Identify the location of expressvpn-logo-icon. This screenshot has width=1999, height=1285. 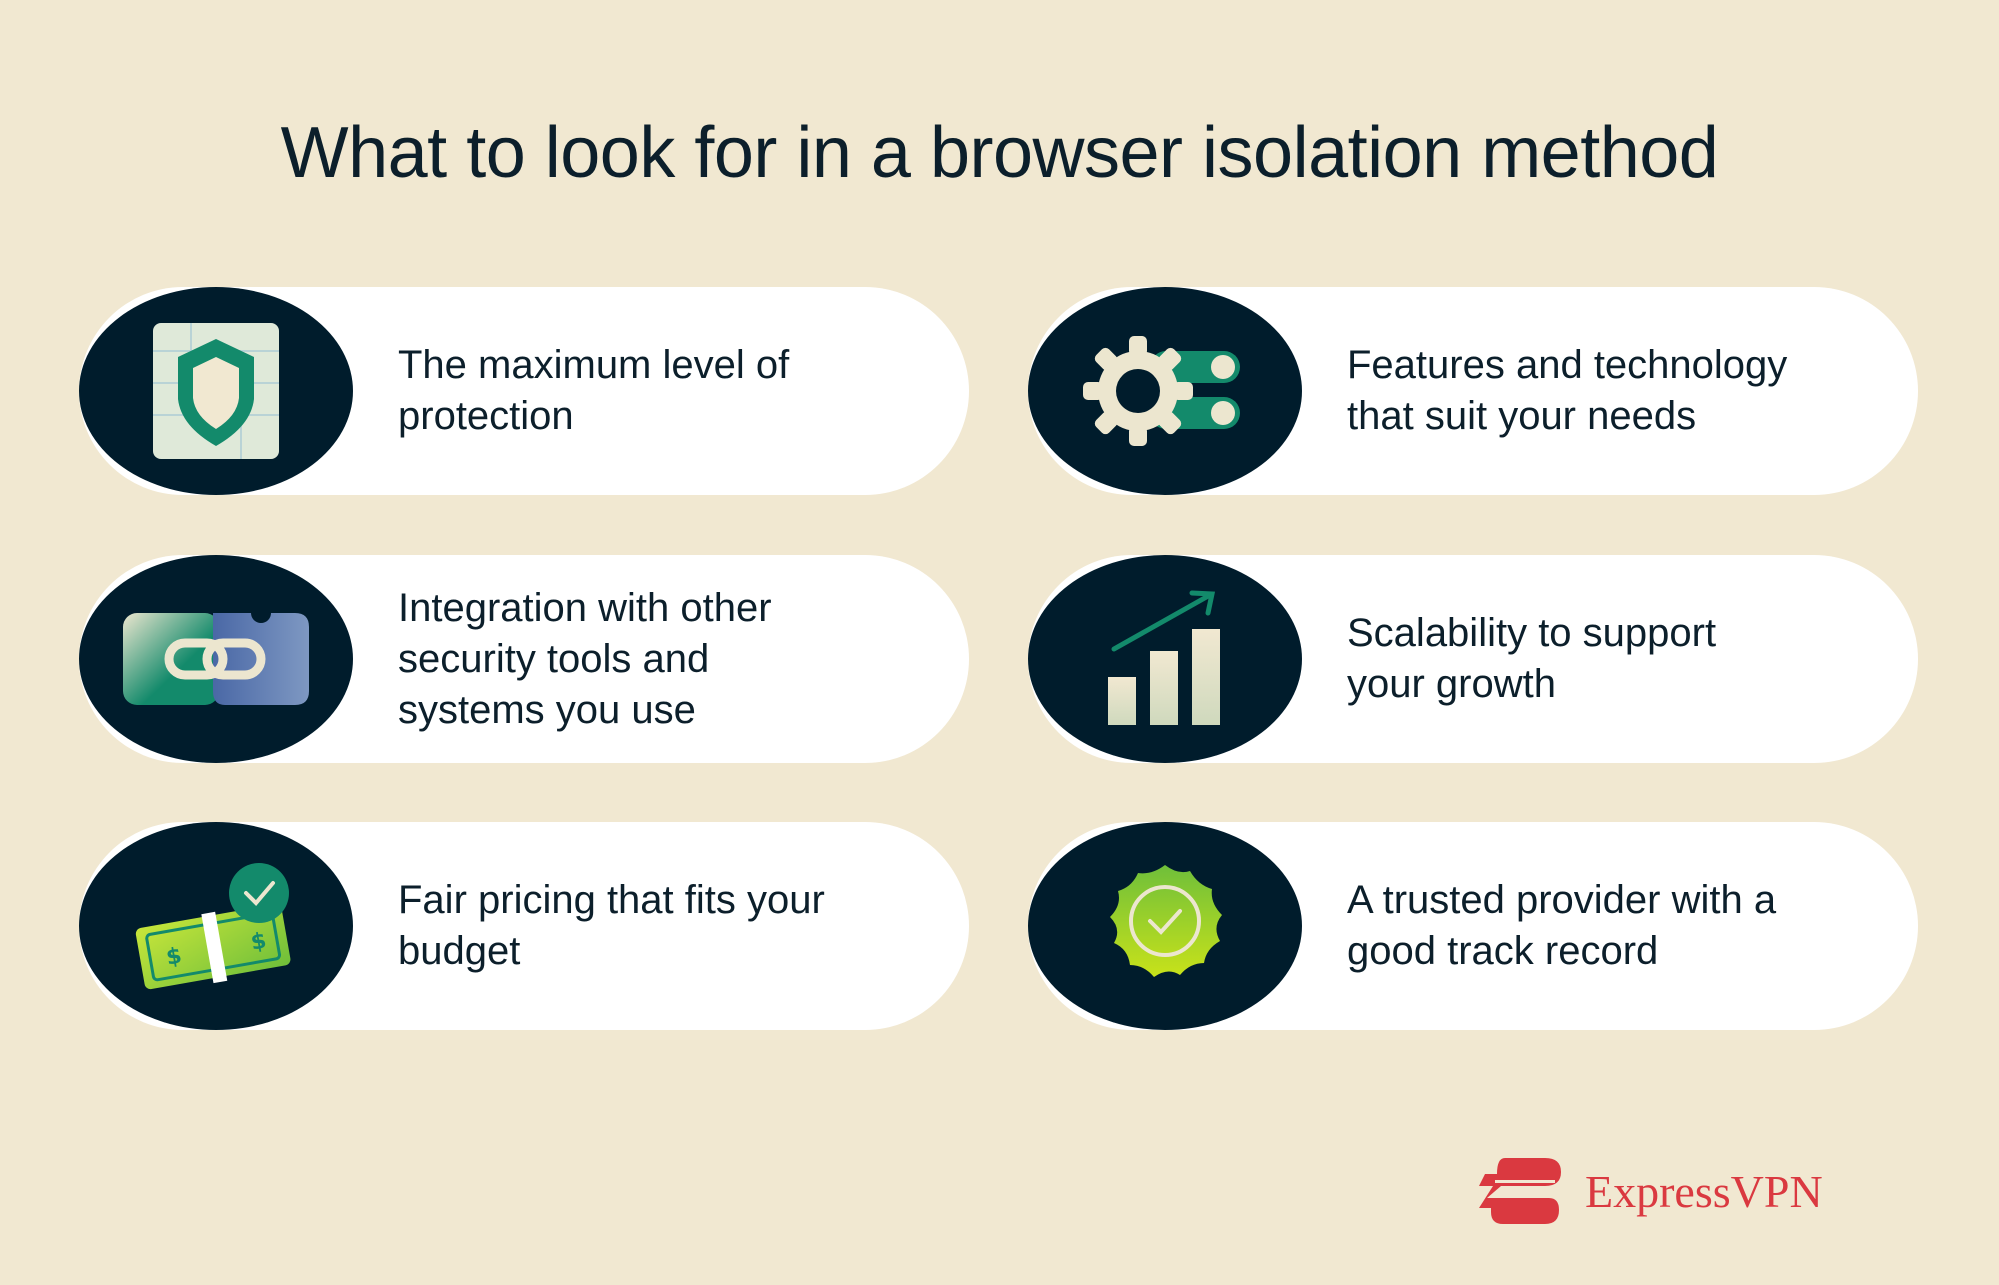
(1520, 1191).